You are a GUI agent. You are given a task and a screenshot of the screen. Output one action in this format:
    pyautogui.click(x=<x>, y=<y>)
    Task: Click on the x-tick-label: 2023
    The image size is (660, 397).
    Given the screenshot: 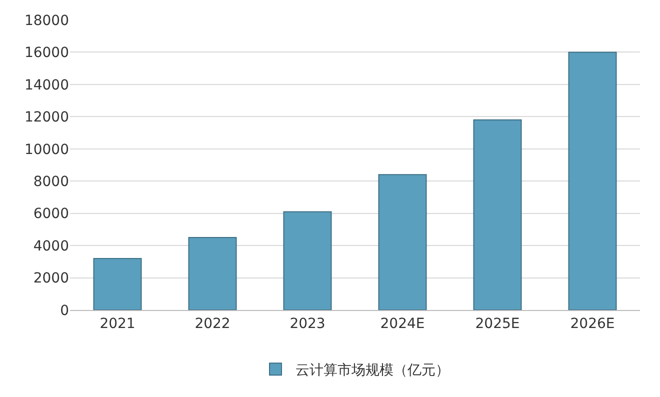 What is the action you would take?
    pyautogui.click(x=308, y=324)
    